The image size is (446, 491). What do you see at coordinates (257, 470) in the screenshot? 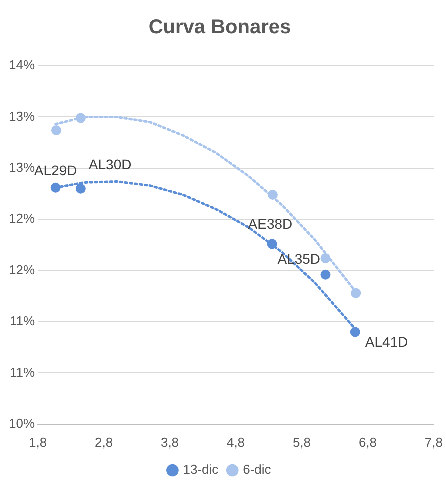
I see `legend-label: 6-dic` at bounding box center [257, 470].